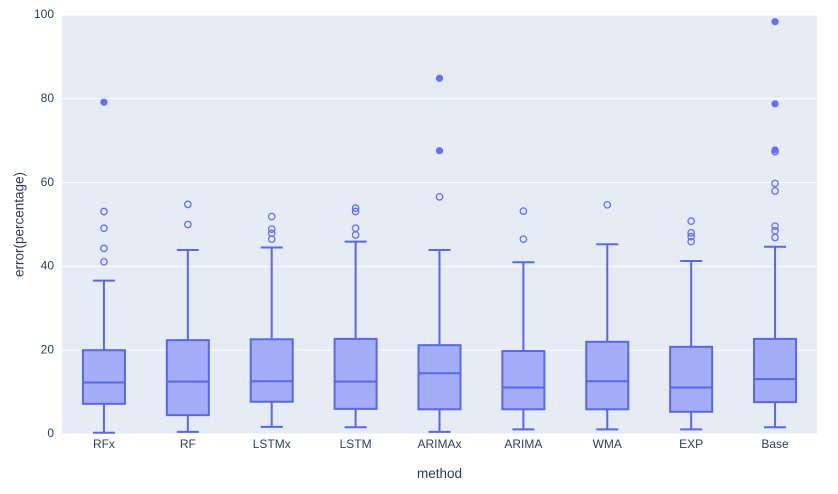  I want to click on box-RFx, so click(103, 266).